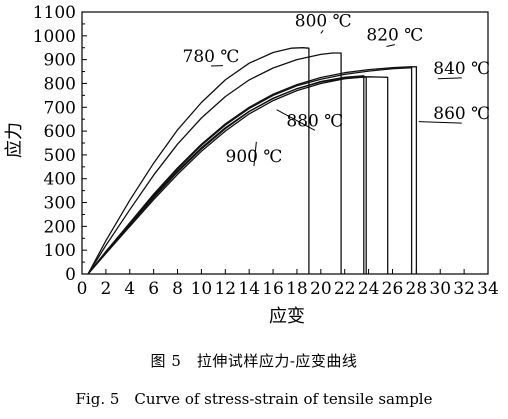 This screenshot has width=508, height=419. Describe the element at coordinates (70, 275) in the screenshot. I see `y-tick-label: 0` at that location.